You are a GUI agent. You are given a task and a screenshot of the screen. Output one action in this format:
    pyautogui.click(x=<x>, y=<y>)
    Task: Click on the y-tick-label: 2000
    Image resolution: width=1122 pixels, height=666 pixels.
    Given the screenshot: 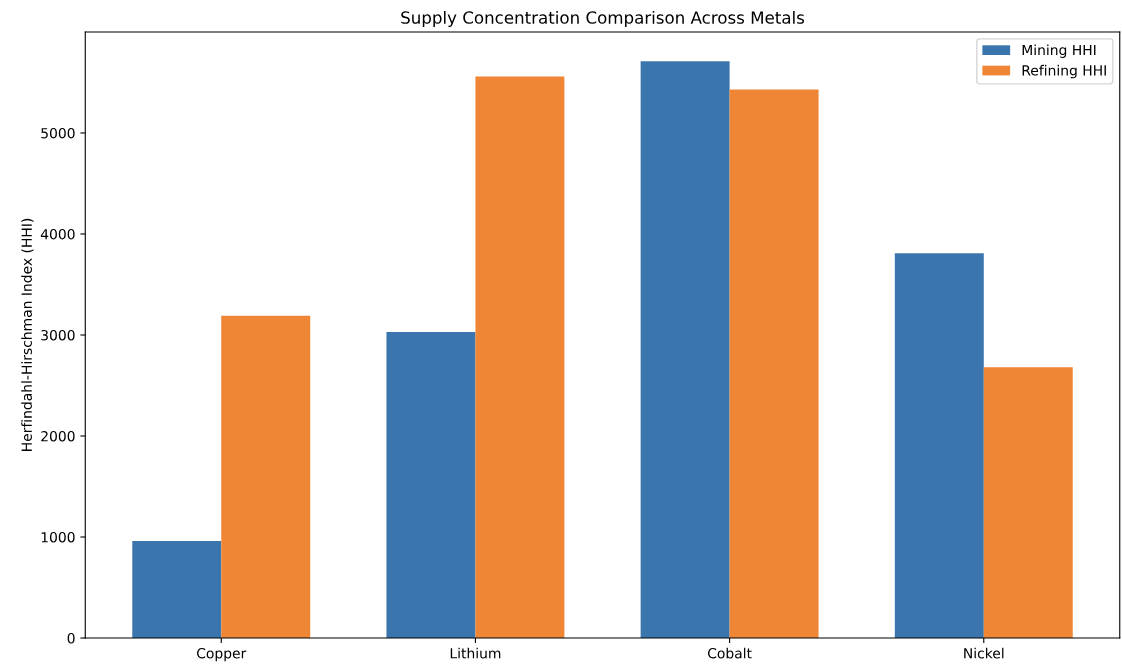 What is the action you would take?
    pyautogui.click(x=58, y=436)
    